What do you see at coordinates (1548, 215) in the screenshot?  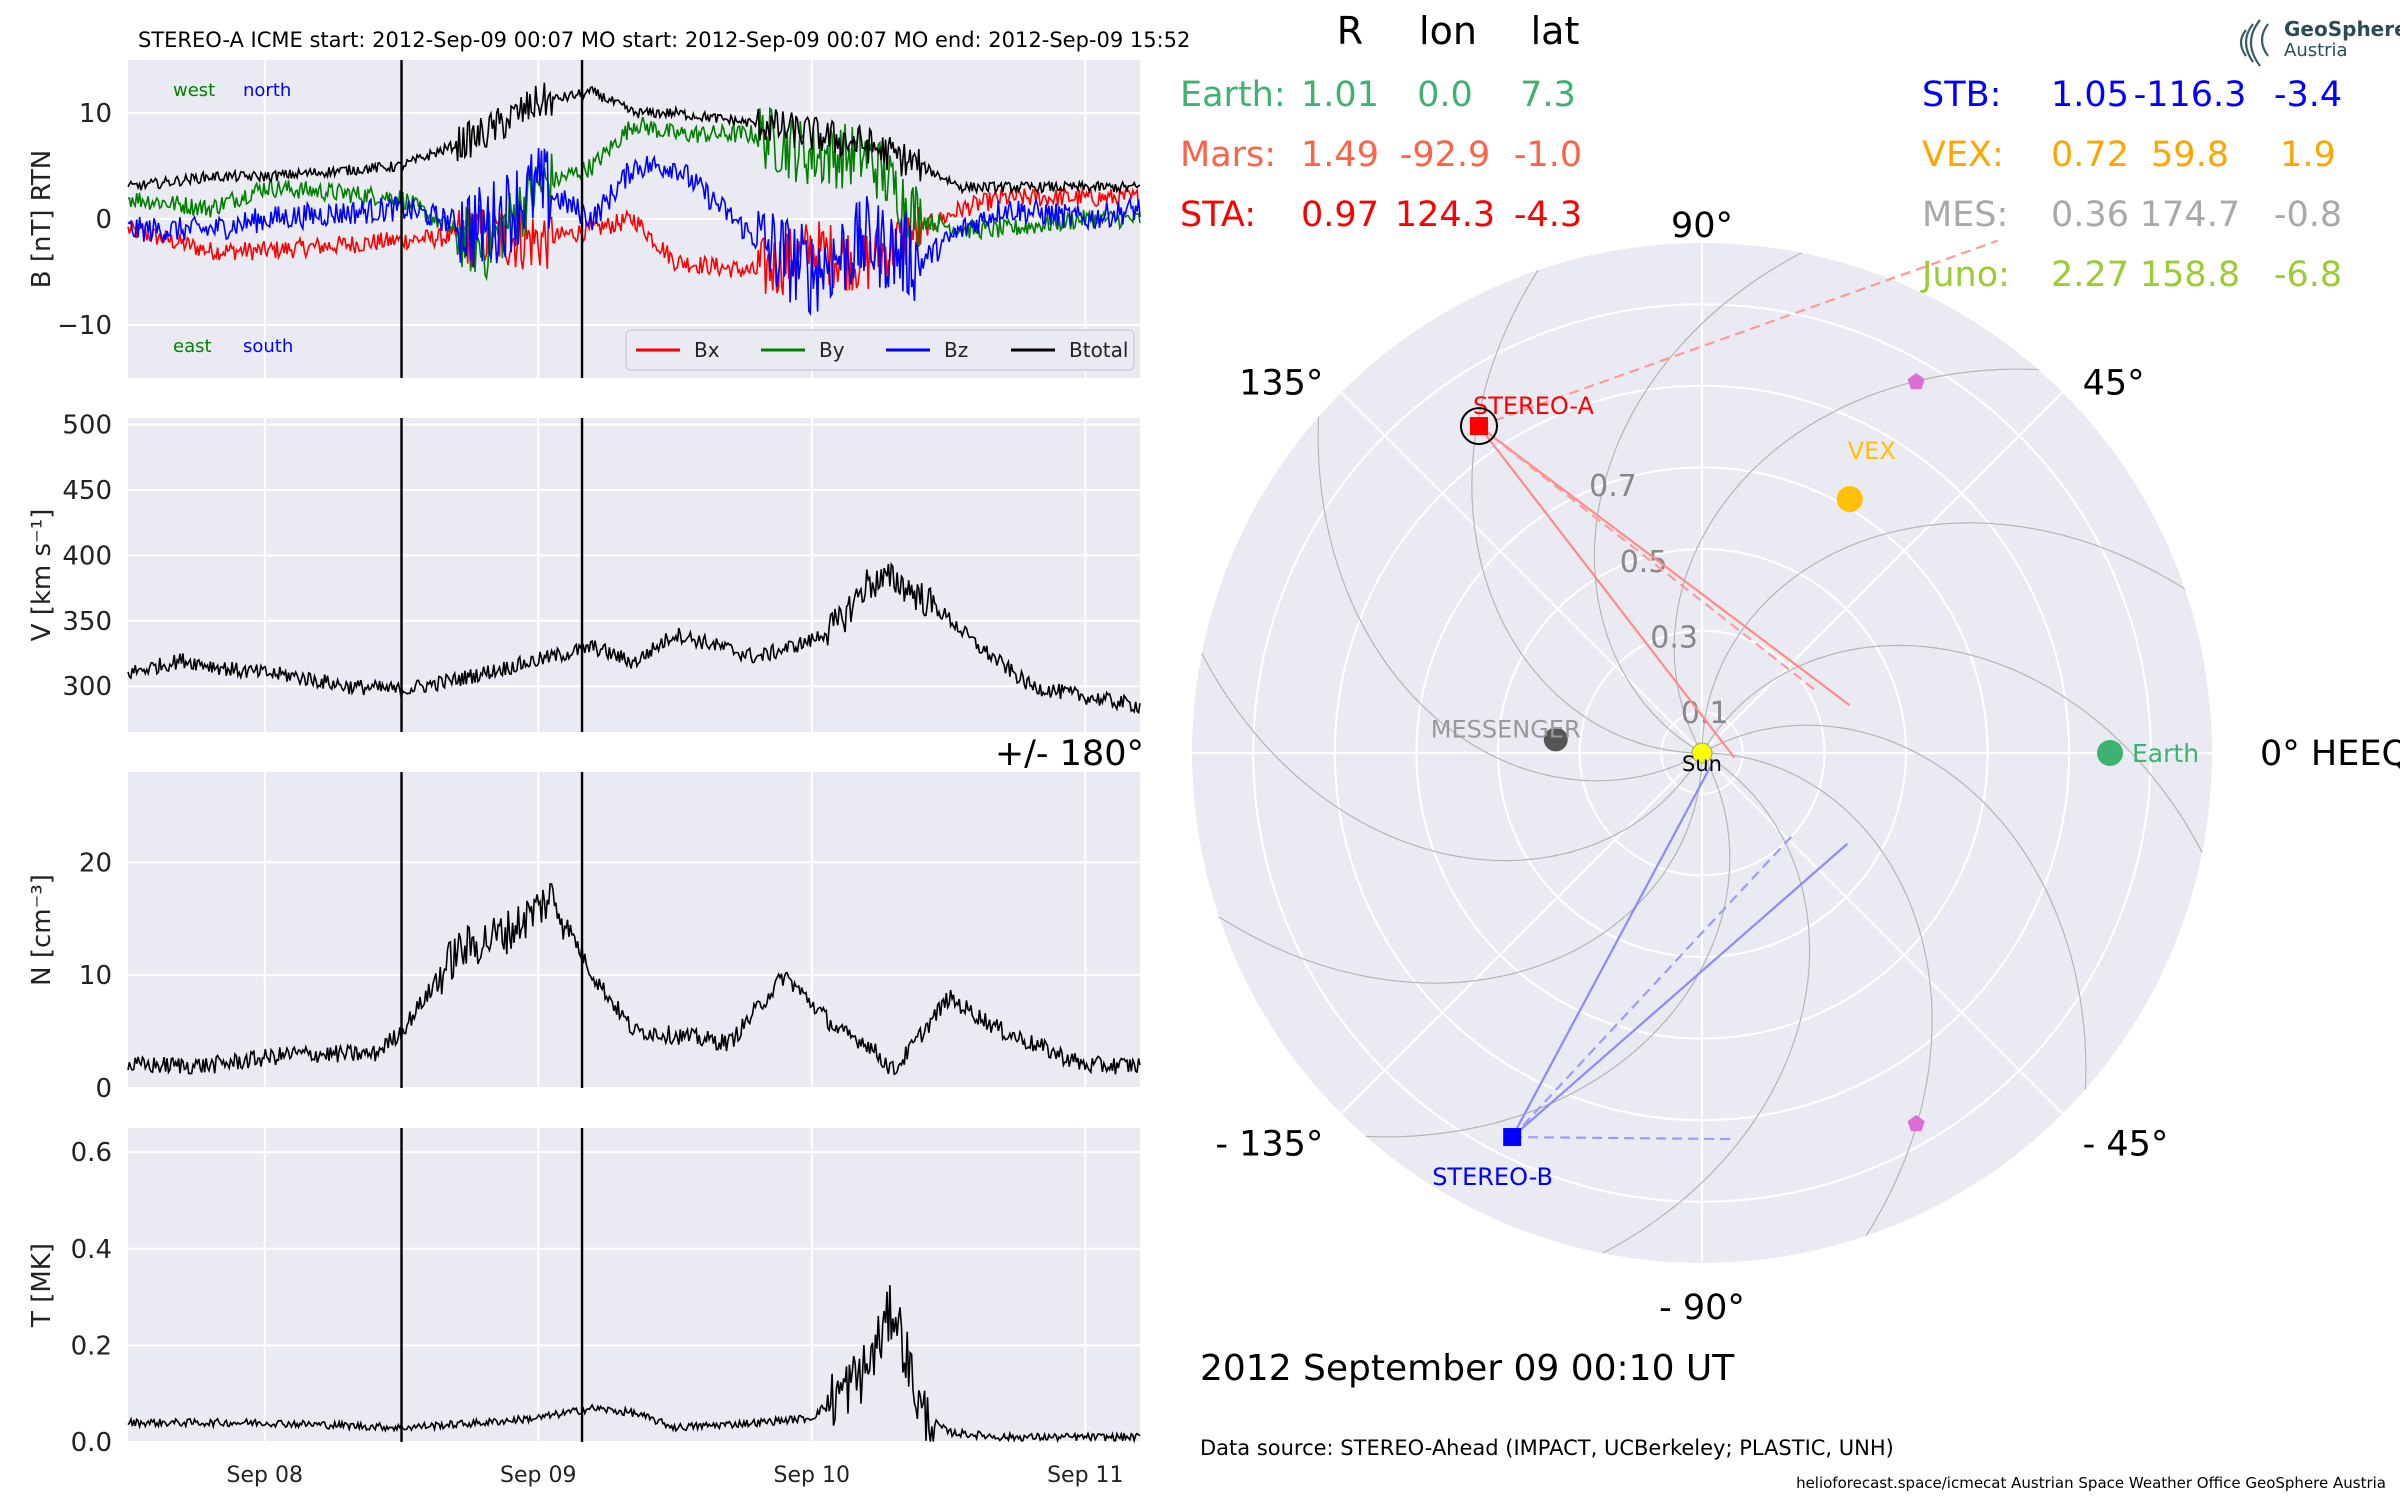 I see `row-lat: -4.3` at bounding box center [1548, 215].